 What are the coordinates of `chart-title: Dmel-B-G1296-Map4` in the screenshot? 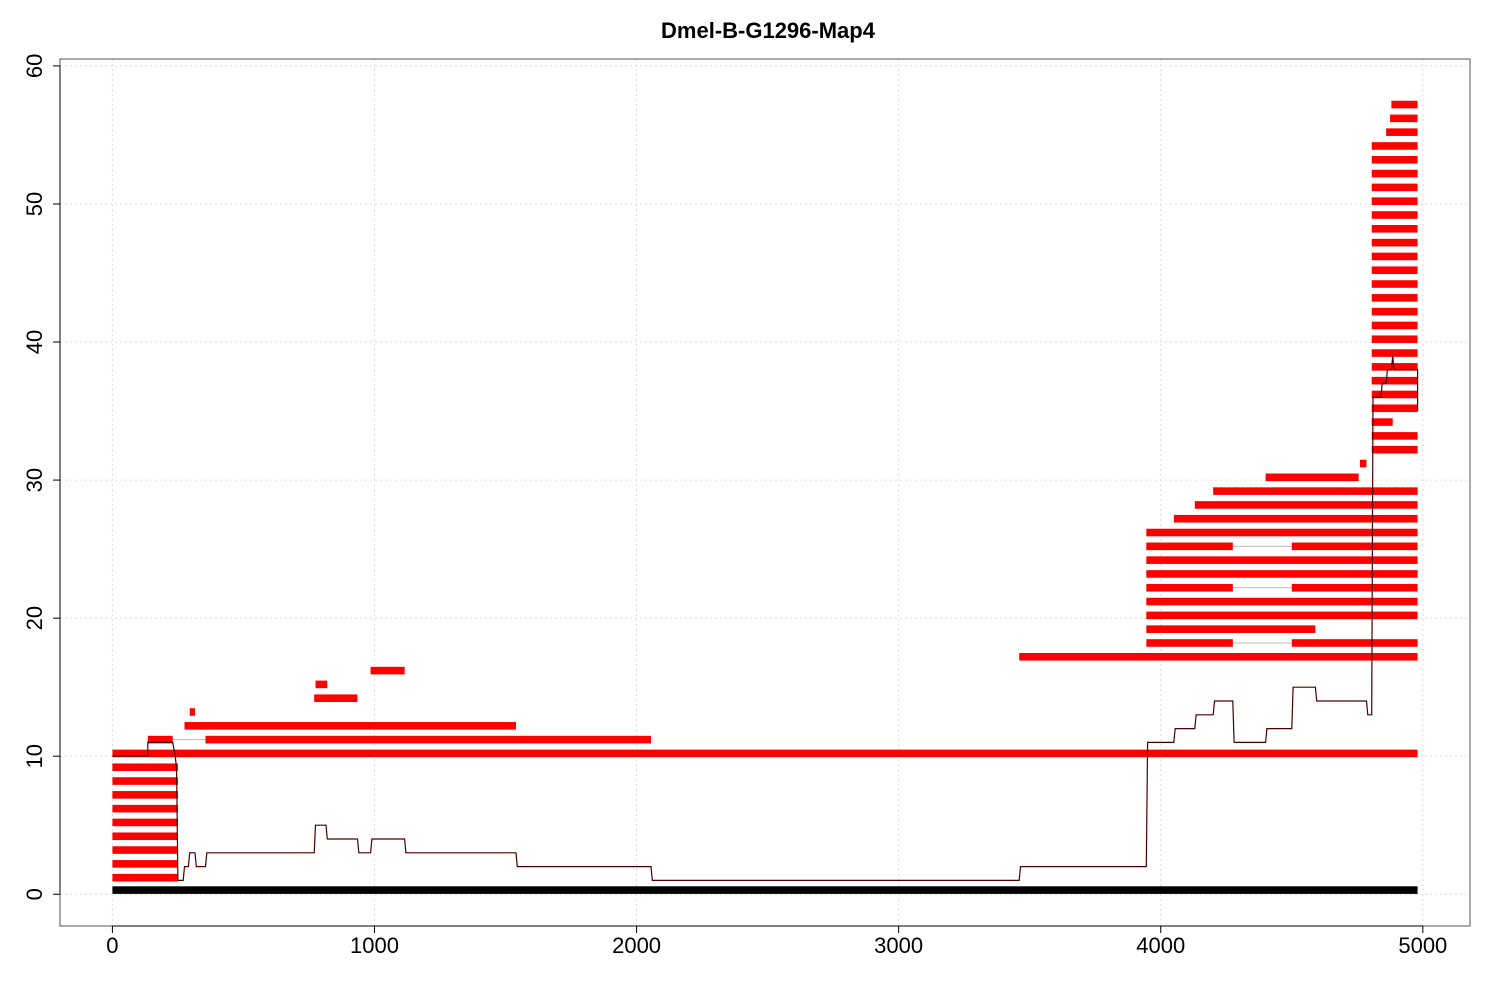 It's located at (768, 30).